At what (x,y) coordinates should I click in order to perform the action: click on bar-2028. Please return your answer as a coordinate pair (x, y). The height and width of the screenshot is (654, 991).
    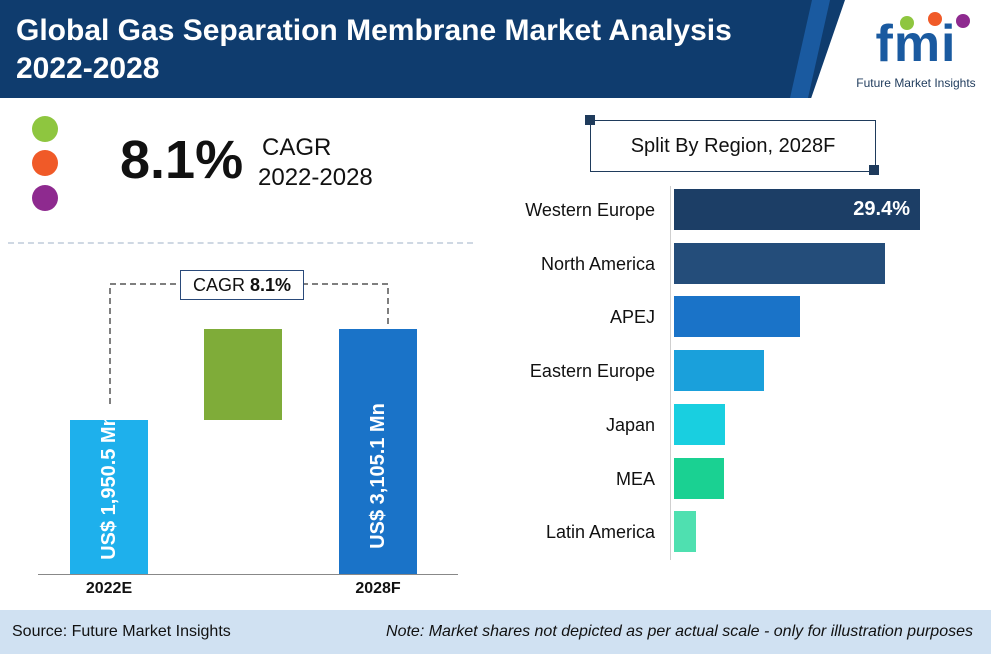
    Looking at the image, I should click on (378, 451).